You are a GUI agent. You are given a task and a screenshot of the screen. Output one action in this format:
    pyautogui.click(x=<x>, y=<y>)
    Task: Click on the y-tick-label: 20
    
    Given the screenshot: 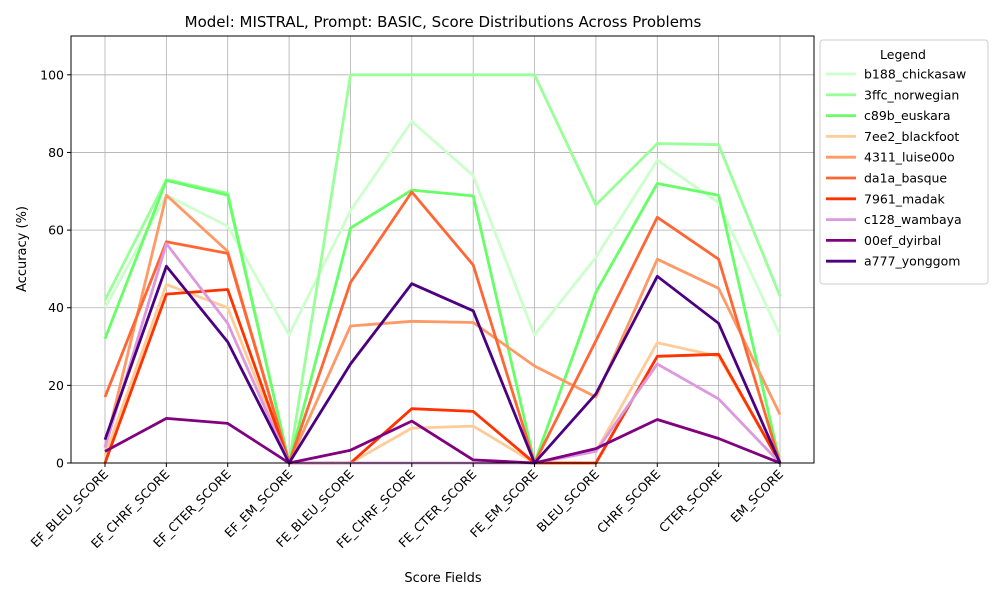 What is the action you would take?
    pyautogui.click(x=56, y=385)
    